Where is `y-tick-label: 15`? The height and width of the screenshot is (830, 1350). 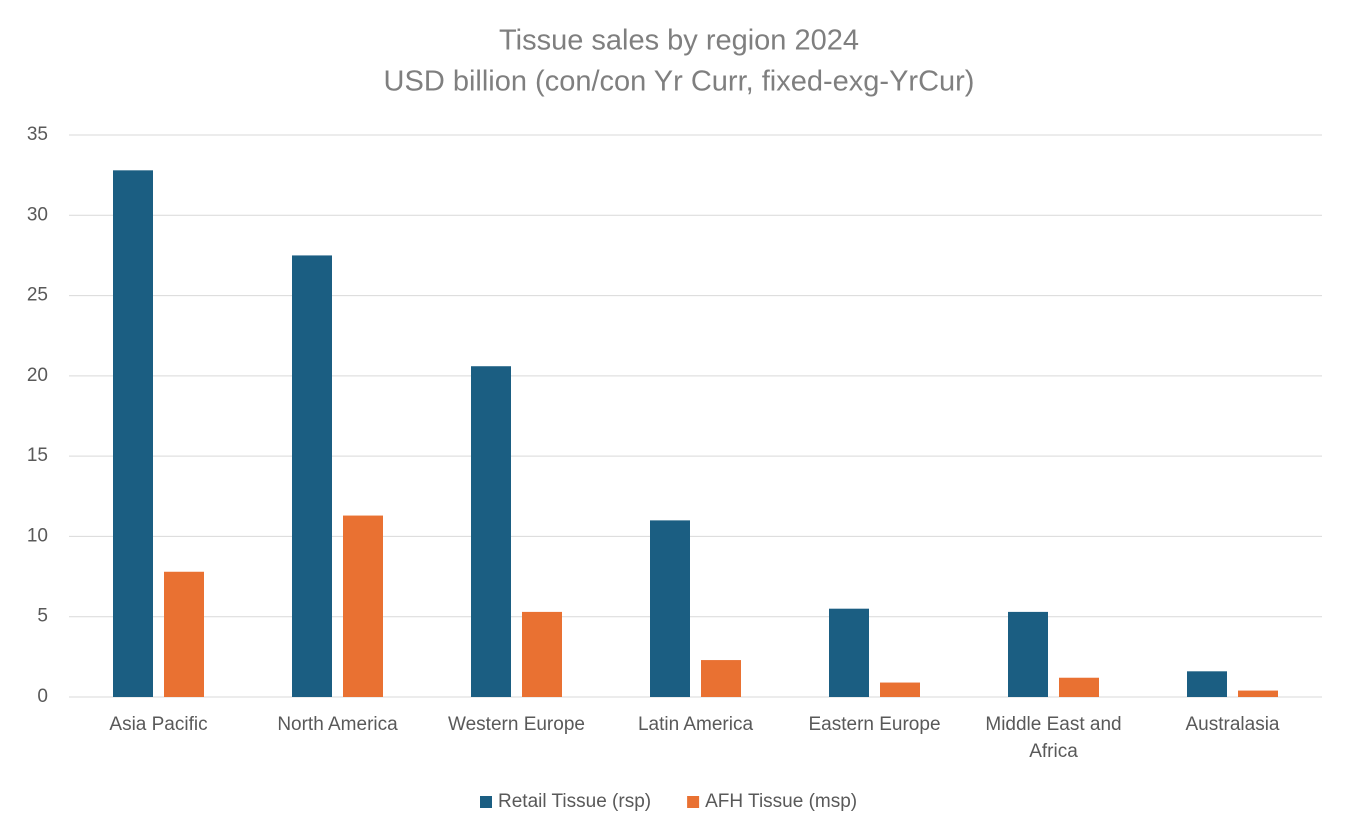 y-tick-label: 15 is located at coordinates (37, 455).